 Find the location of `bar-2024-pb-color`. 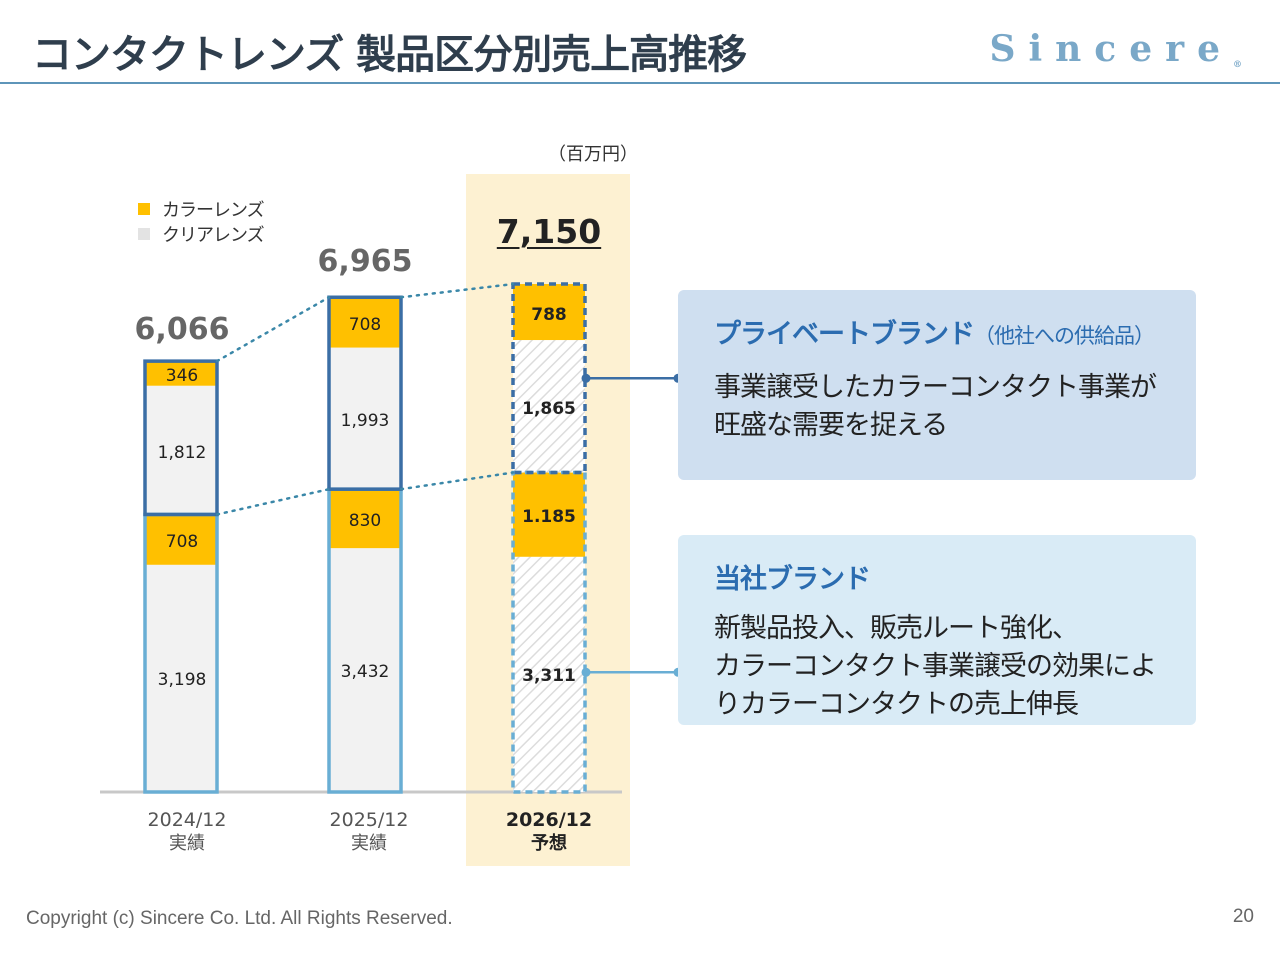

bar-2024-pb-color is located at coordinates (181, 373).